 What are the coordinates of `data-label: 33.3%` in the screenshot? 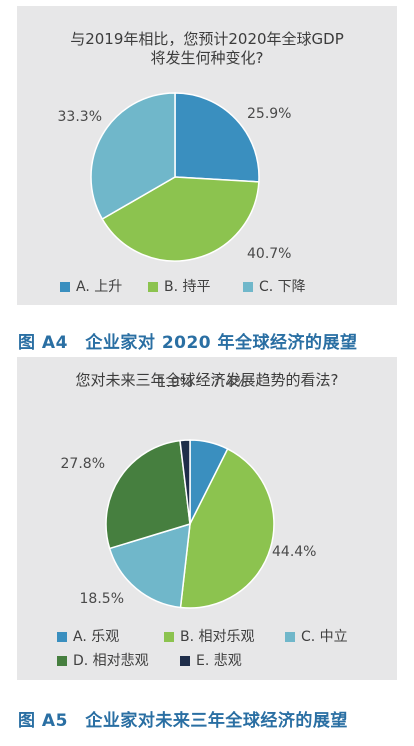 It's located at (80, 117).